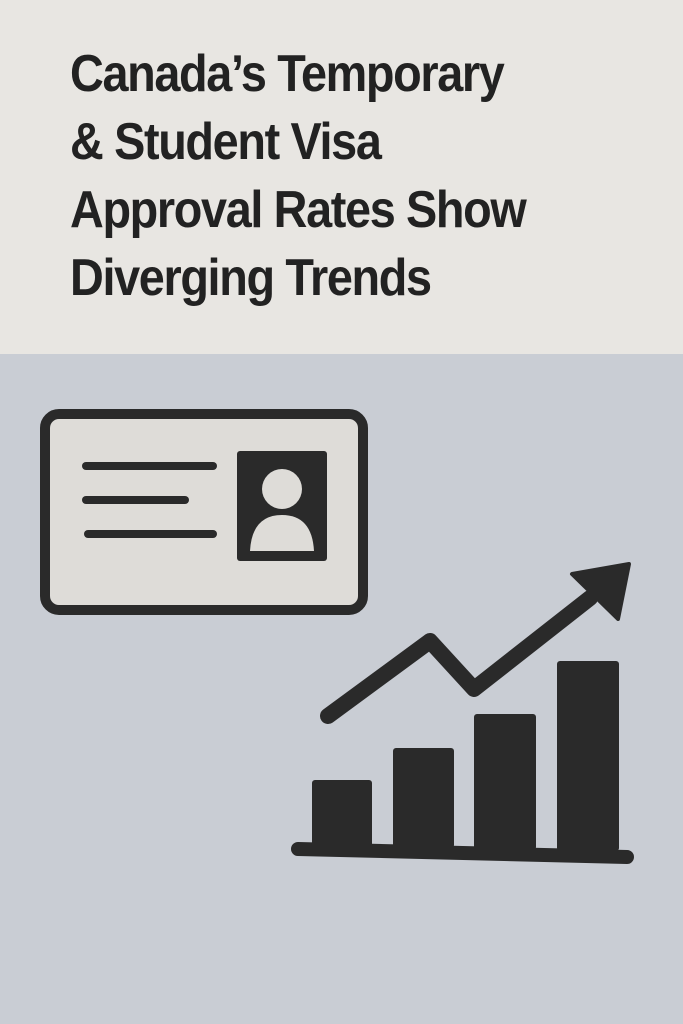 This screenshot has width=683, height=1024. I want to click on id-card-icon, so click(204, 512).